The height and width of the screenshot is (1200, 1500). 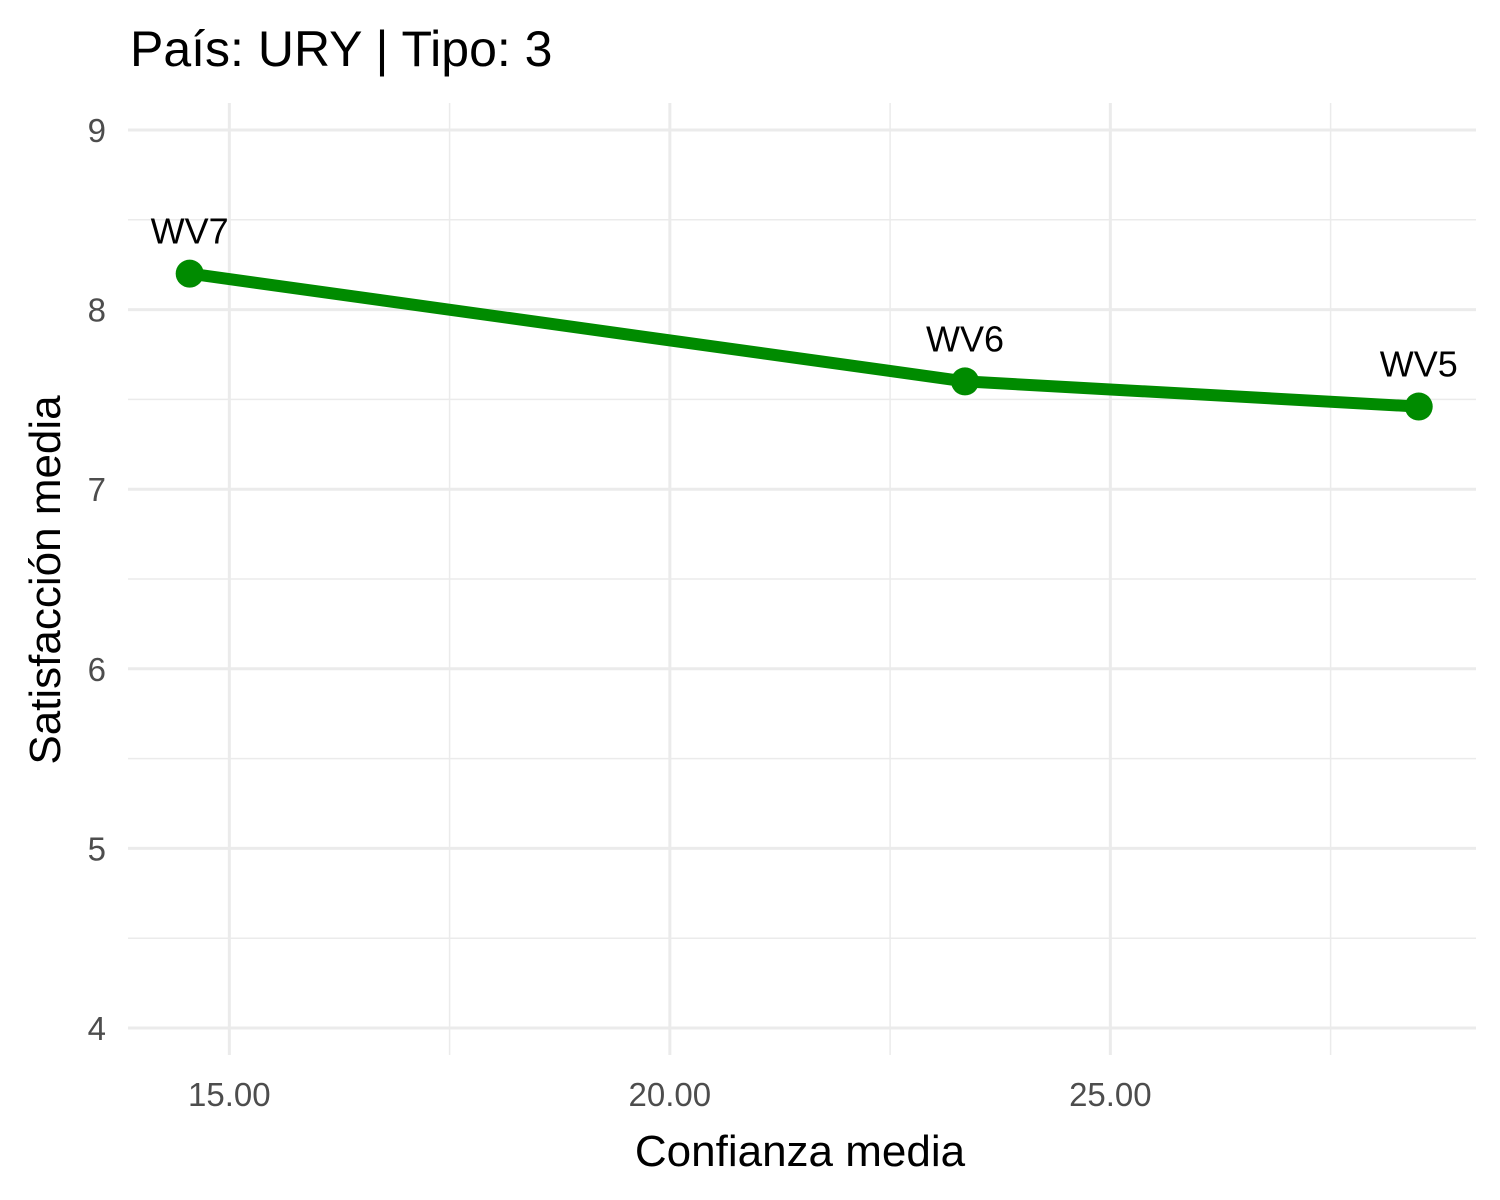 I want to click on y-tick-label: 7, so click(x=97, y=489).